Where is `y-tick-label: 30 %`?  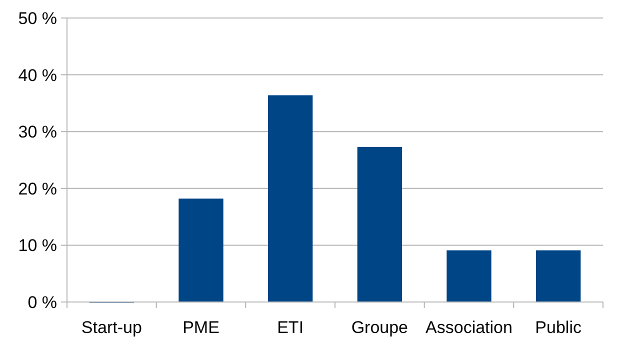 y-tick-label: 30 % is located at coordinates (37, 132).